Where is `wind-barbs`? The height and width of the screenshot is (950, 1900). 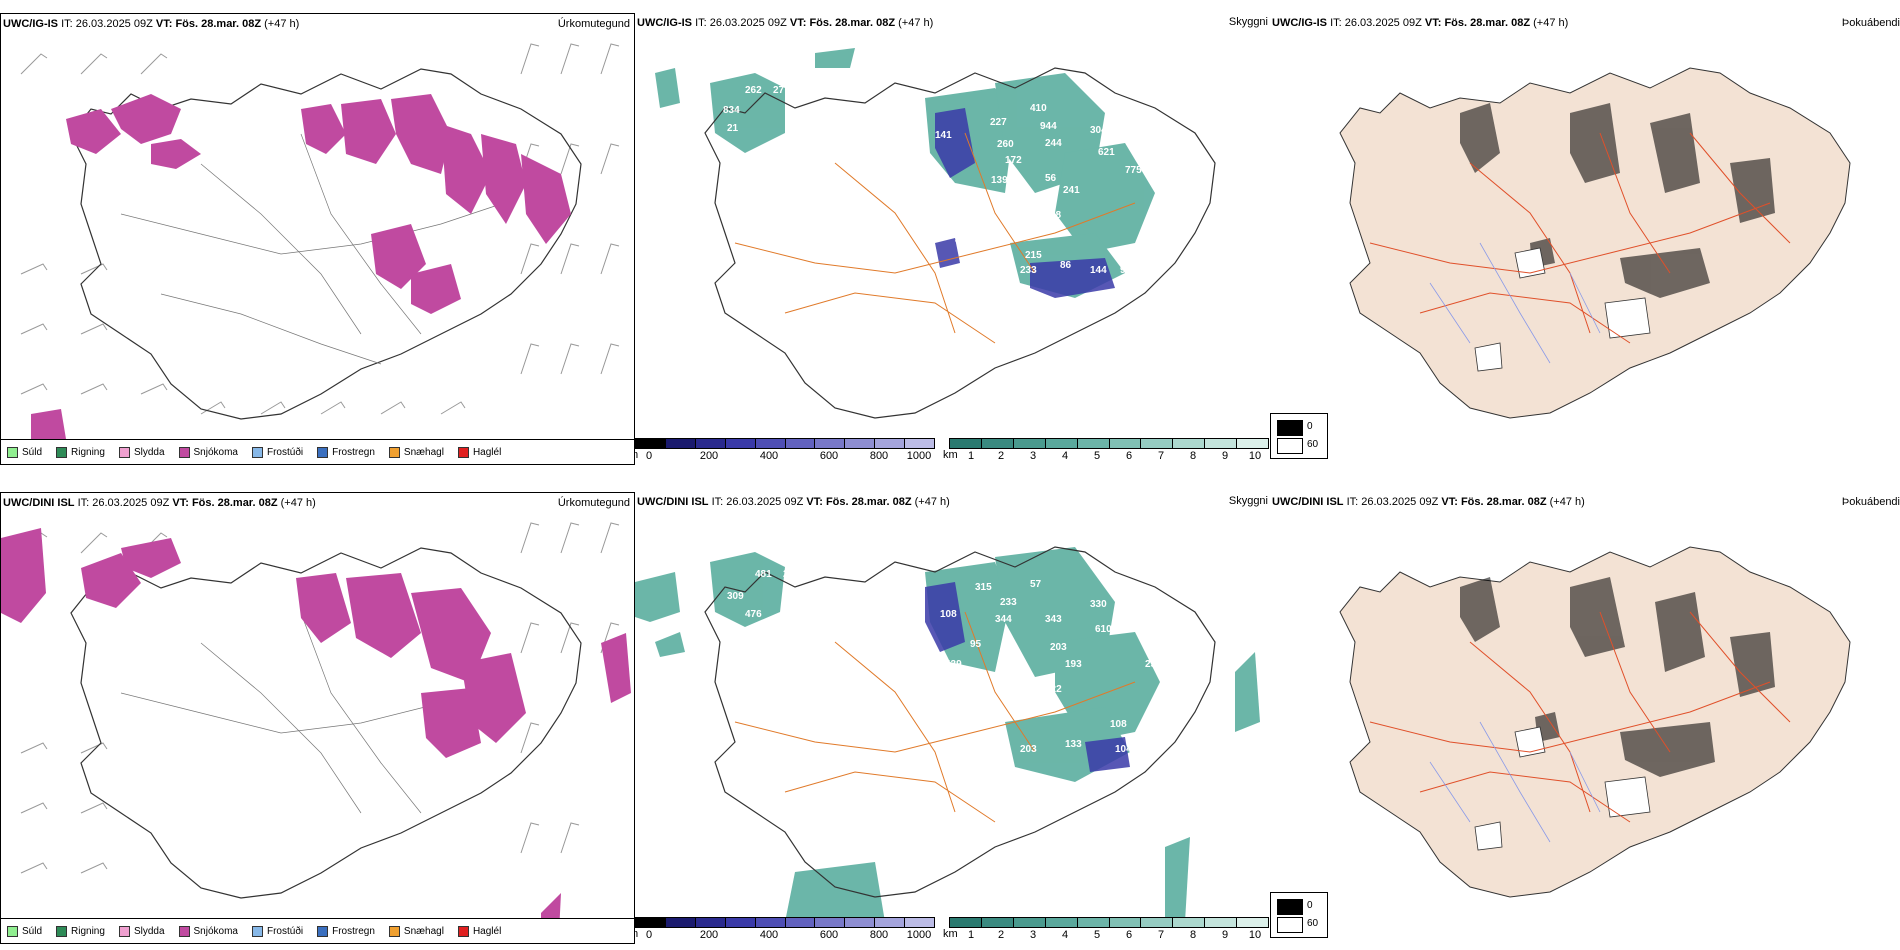 wind-barbs is located at coordinates (320, 229).